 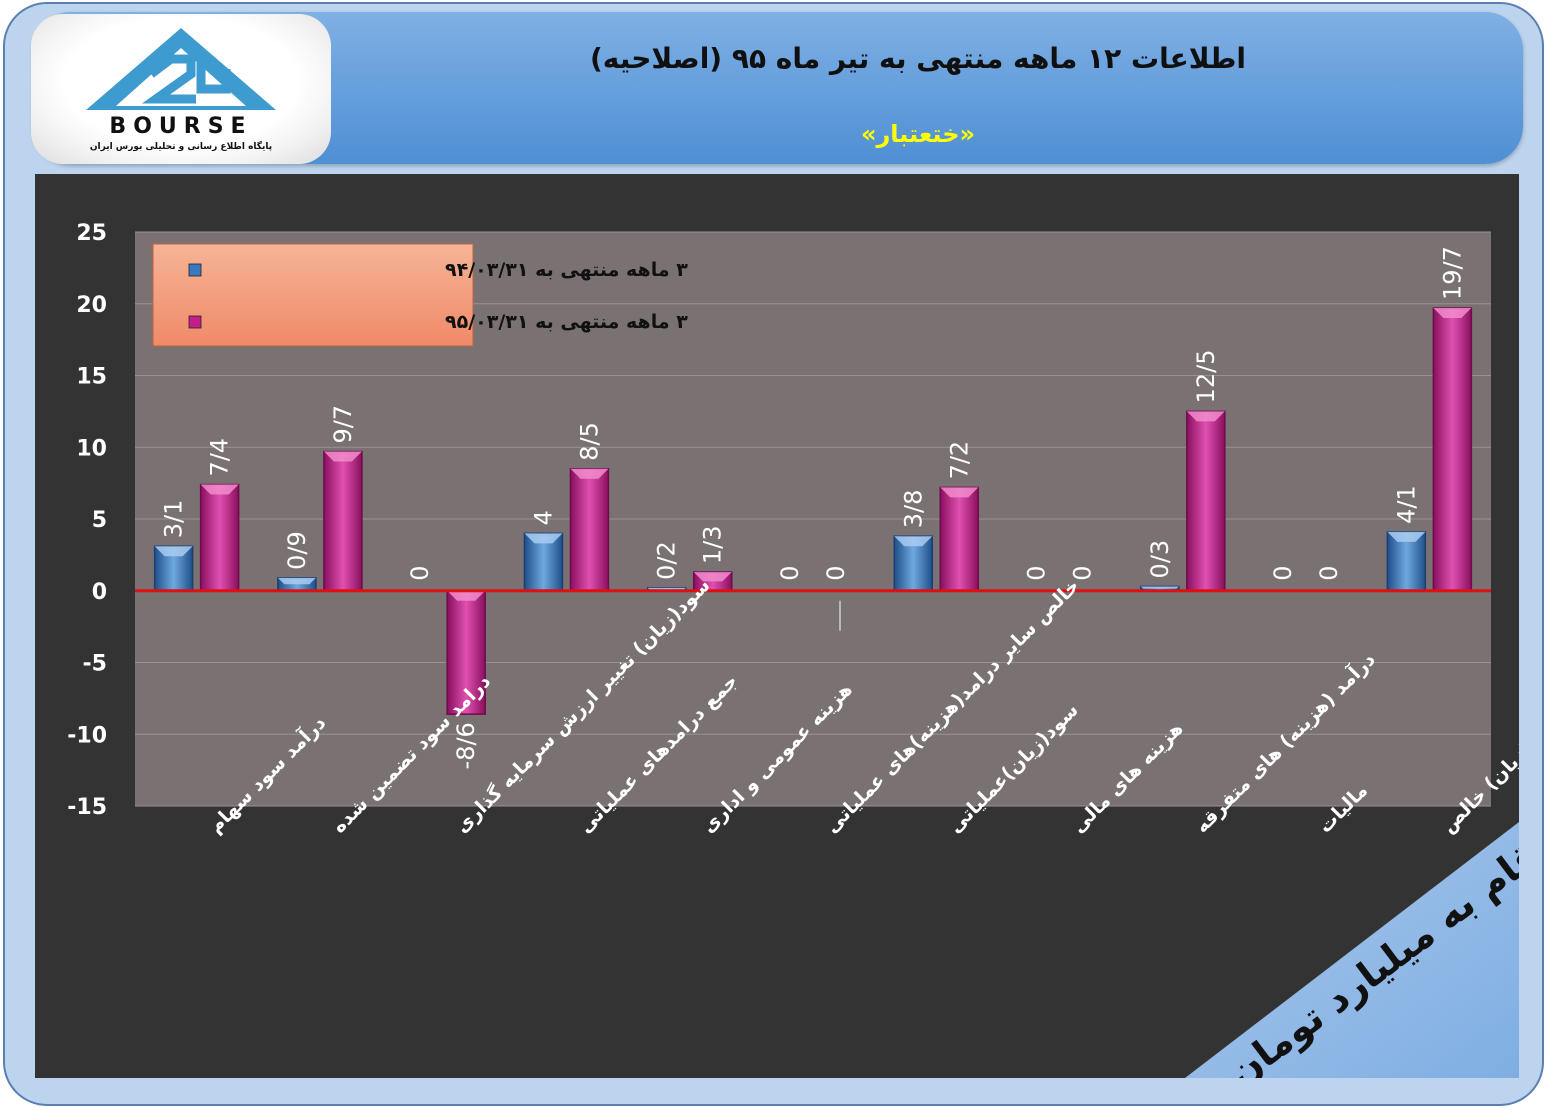 What do you see at coordinates (91, 233) in the screenshot?
I see `y-tick-label: 25` at bounding box center [91, 233].